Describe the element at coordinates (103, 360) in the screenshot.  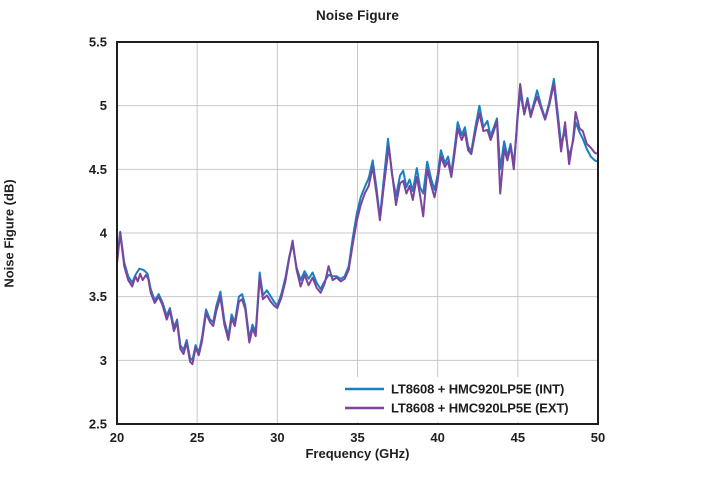
I see `y-tick-label: 3` at that location.